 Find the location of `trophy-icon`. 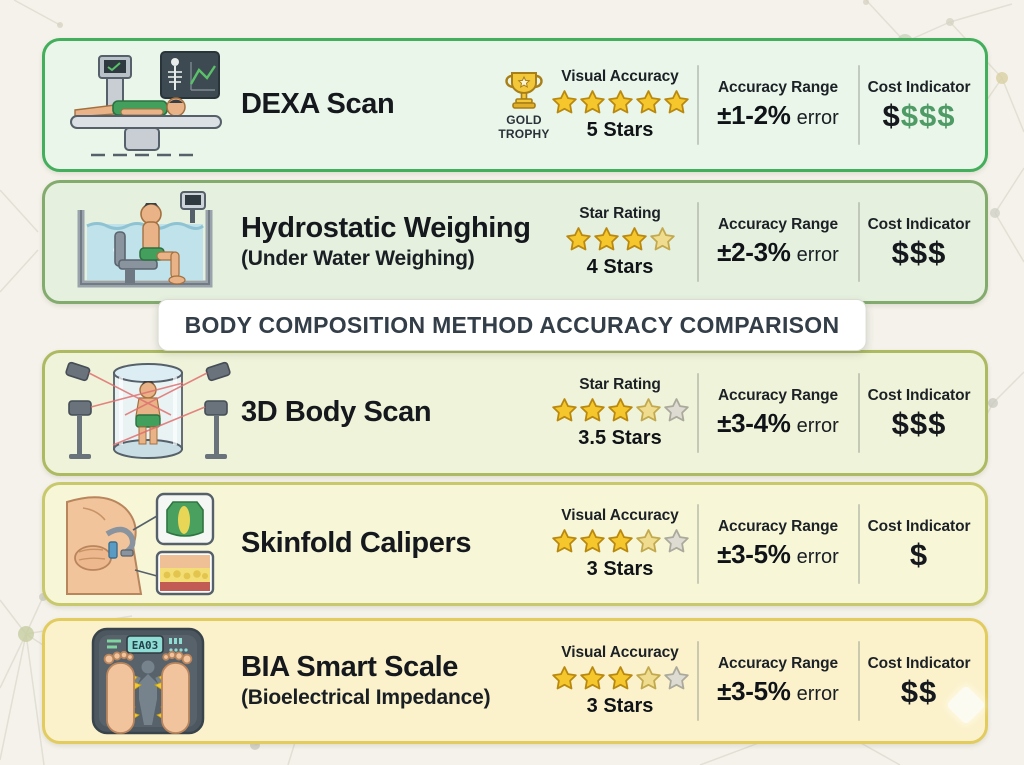

trophy-icon is located at coordinates (524, 90).